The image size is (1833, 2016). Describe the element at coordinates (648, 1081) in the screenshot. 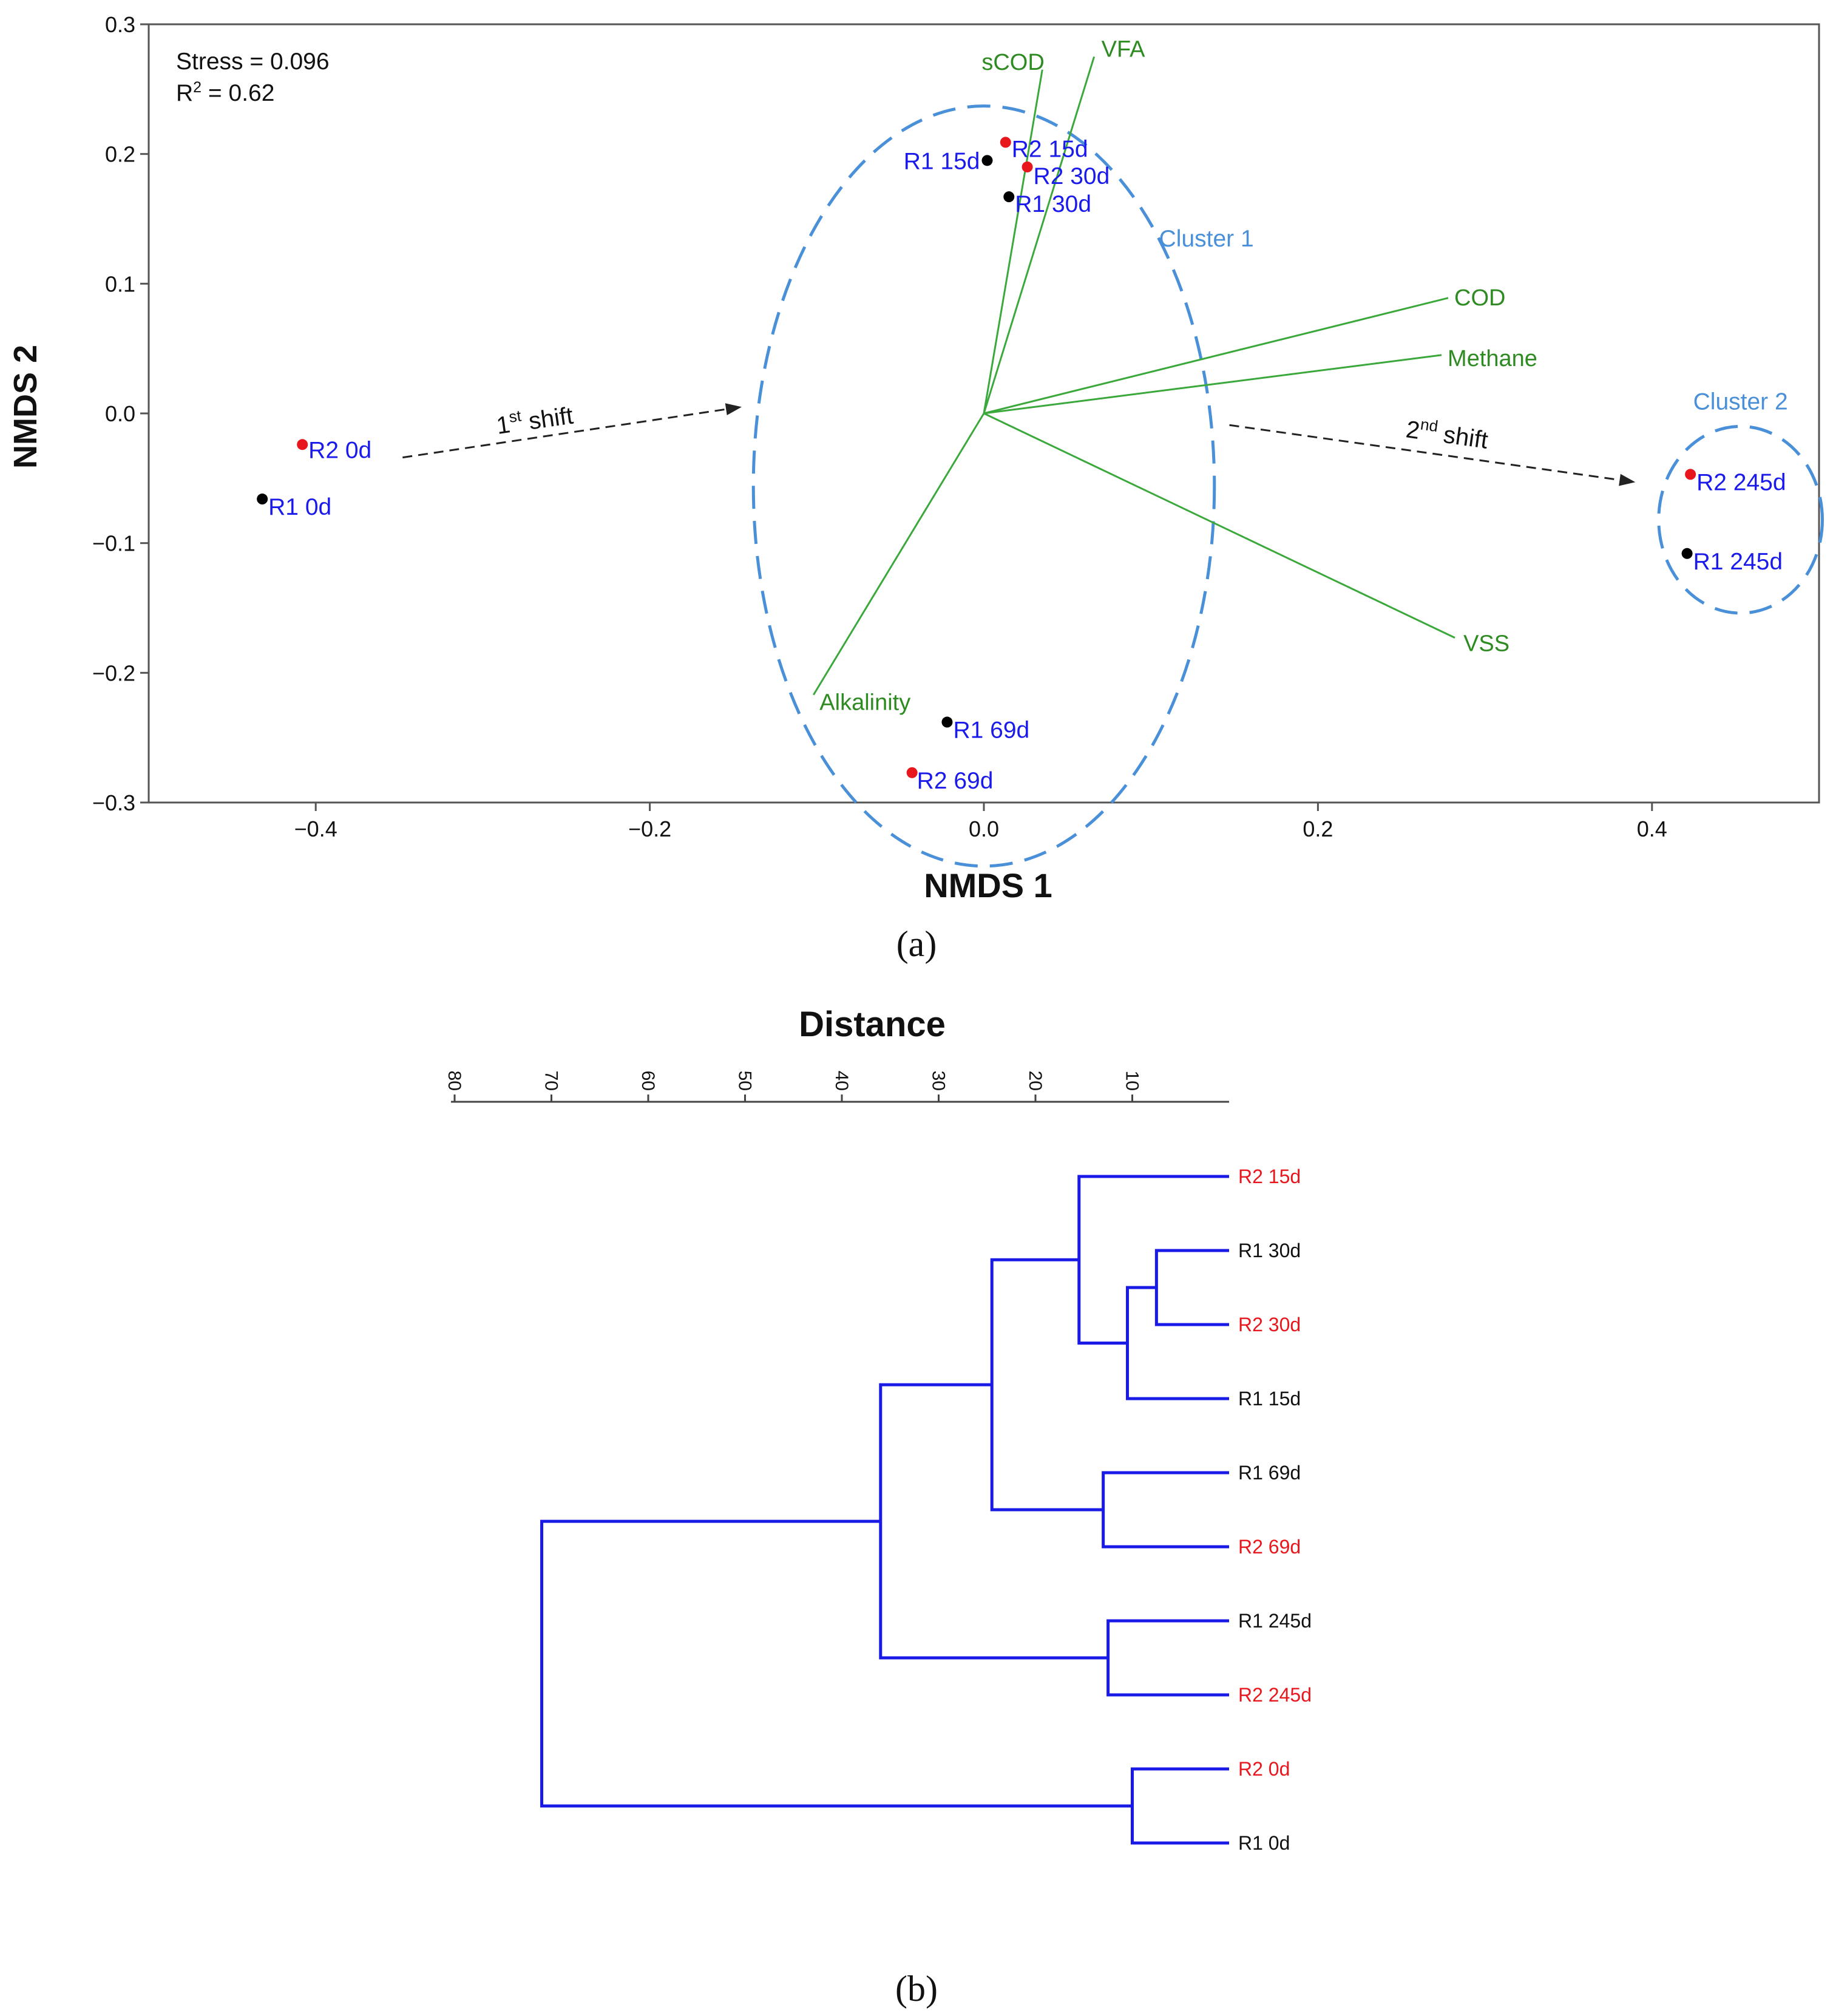

I see `distance-tick-label: 60` at that location.